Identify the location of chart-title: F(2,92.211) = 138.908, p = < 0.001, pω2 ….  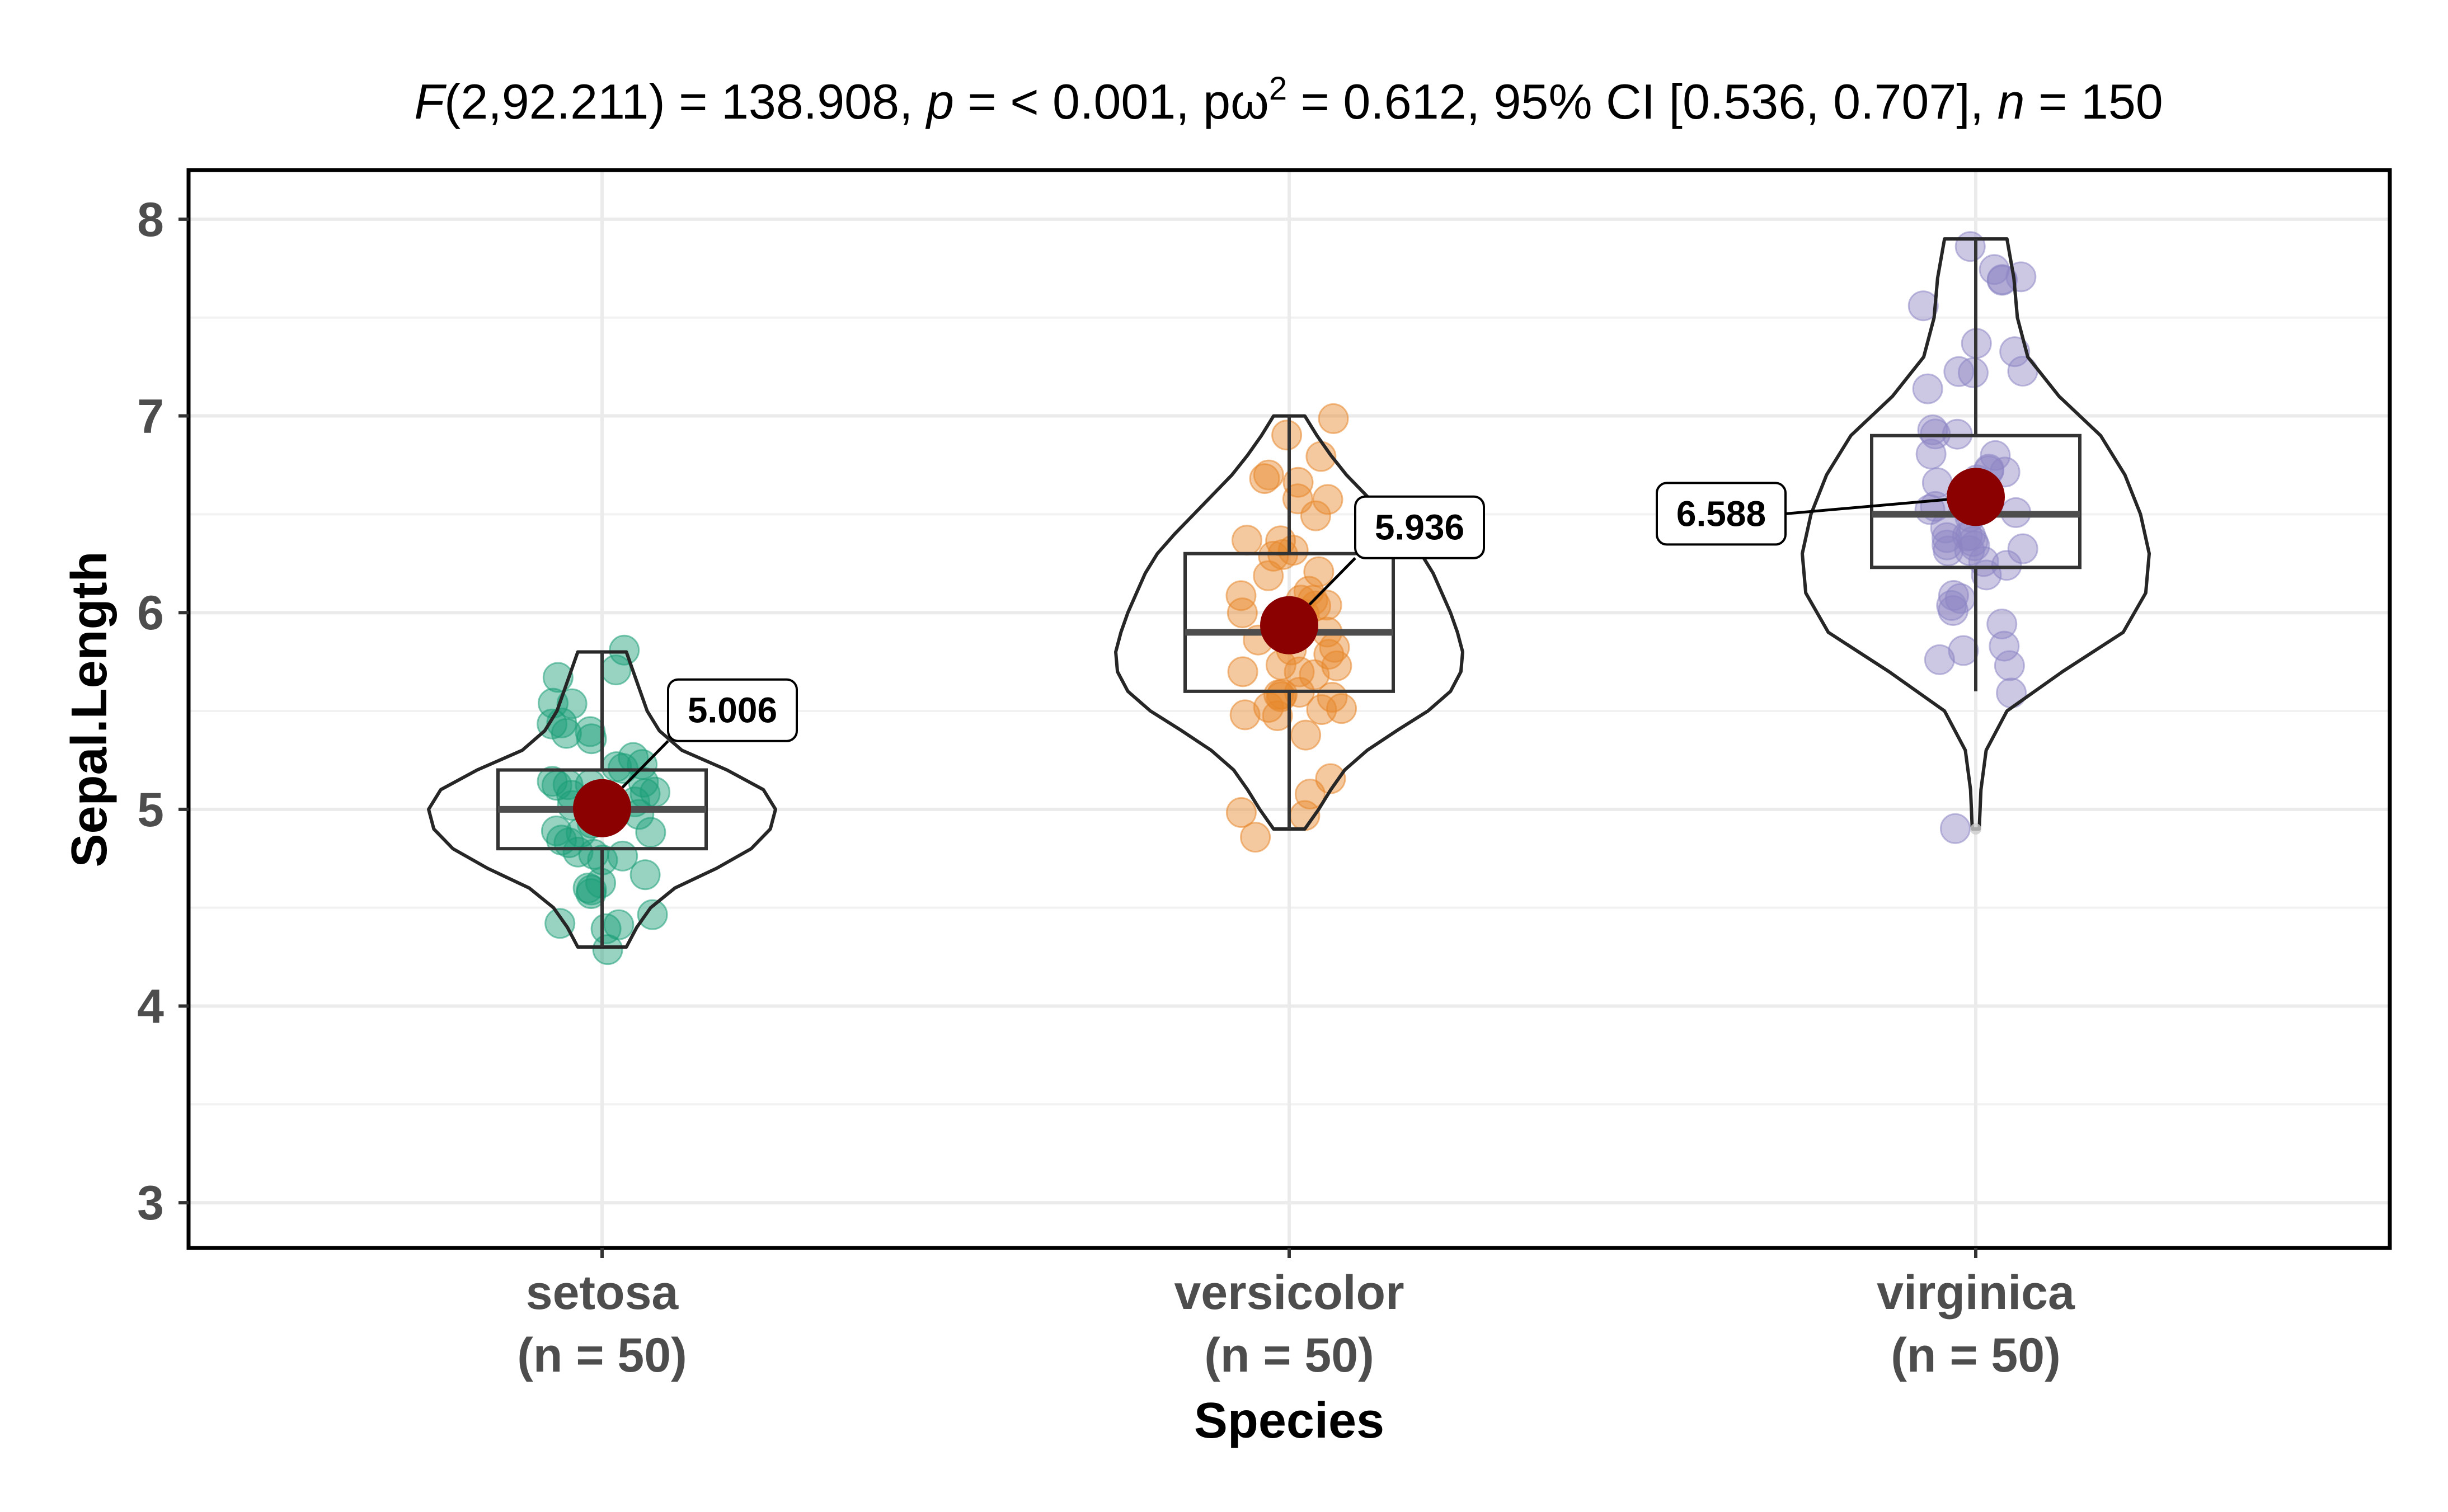
(1288, 100).